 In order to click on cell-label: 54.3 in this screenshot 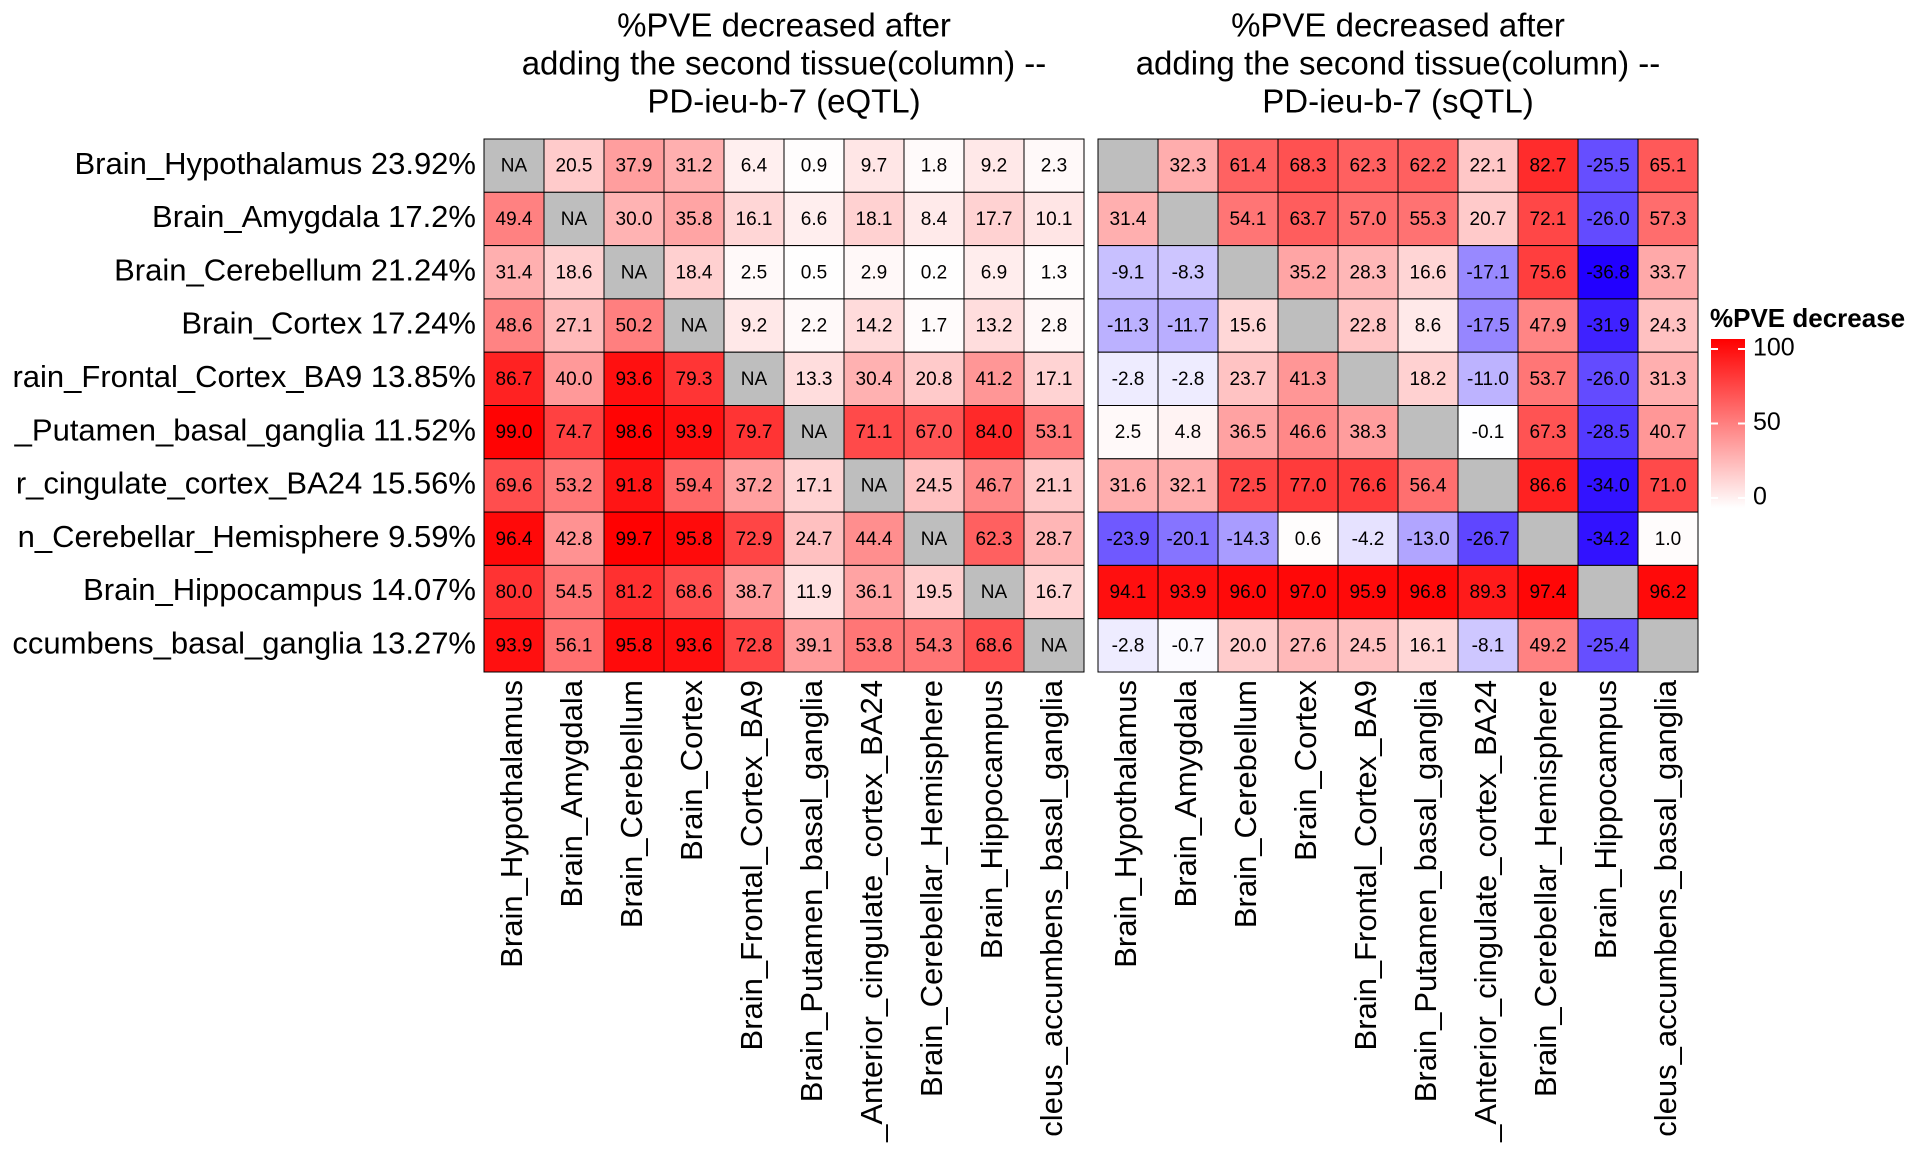, I will do `click(934, 645)`.